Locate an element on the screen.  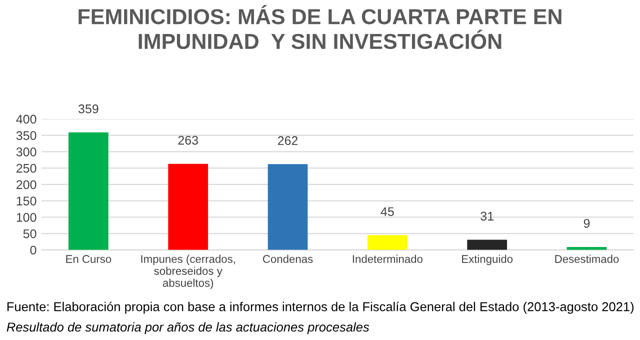
chart-title: FEMINICIDIOS: MÁS DE LA CUARTA PARTE EN IMPUNIDAD Y SIN INVESTIGACIÓN is located at coordinates (320, 27).